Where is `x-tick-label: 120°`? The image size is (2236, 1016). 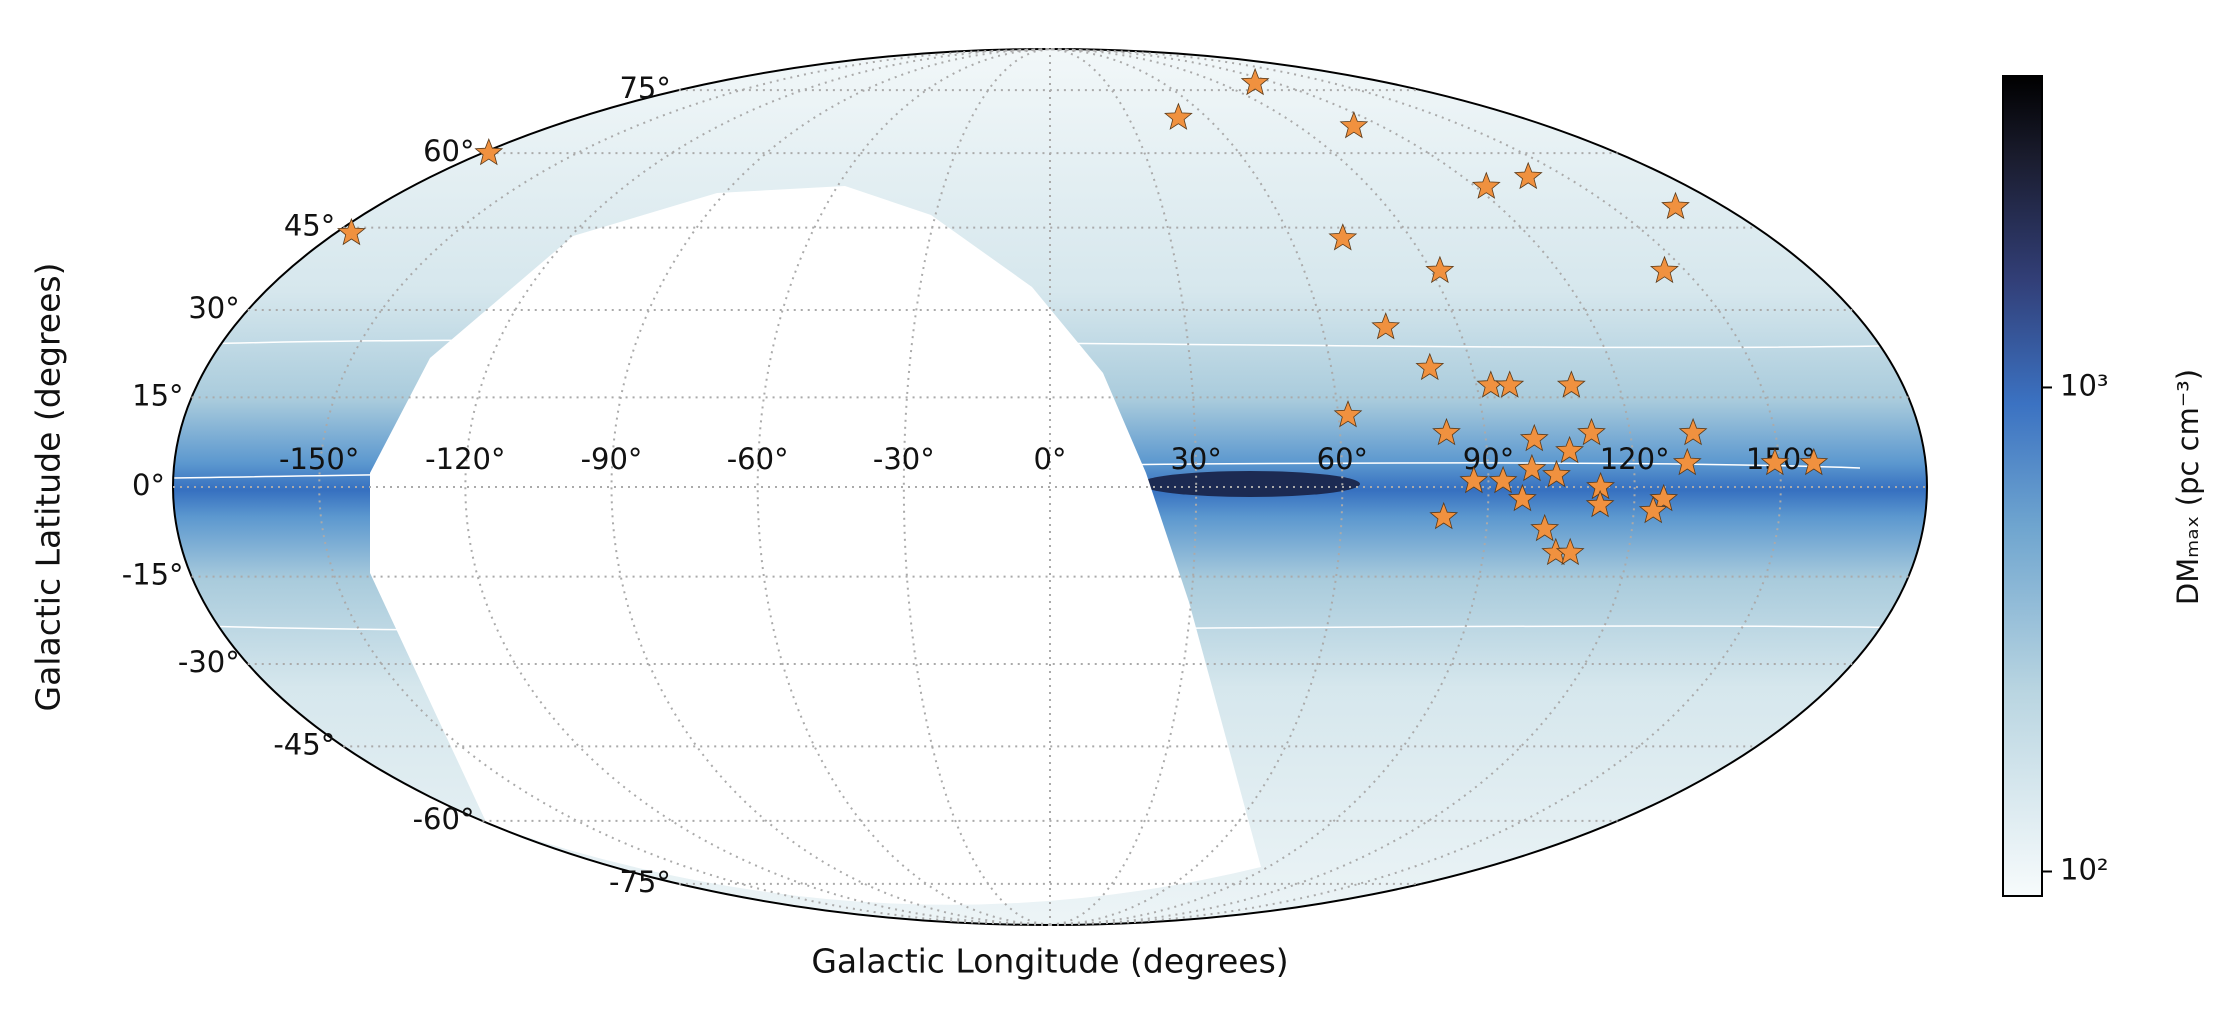 x-tick-label: 120° is located at coordinates (1635, 459).